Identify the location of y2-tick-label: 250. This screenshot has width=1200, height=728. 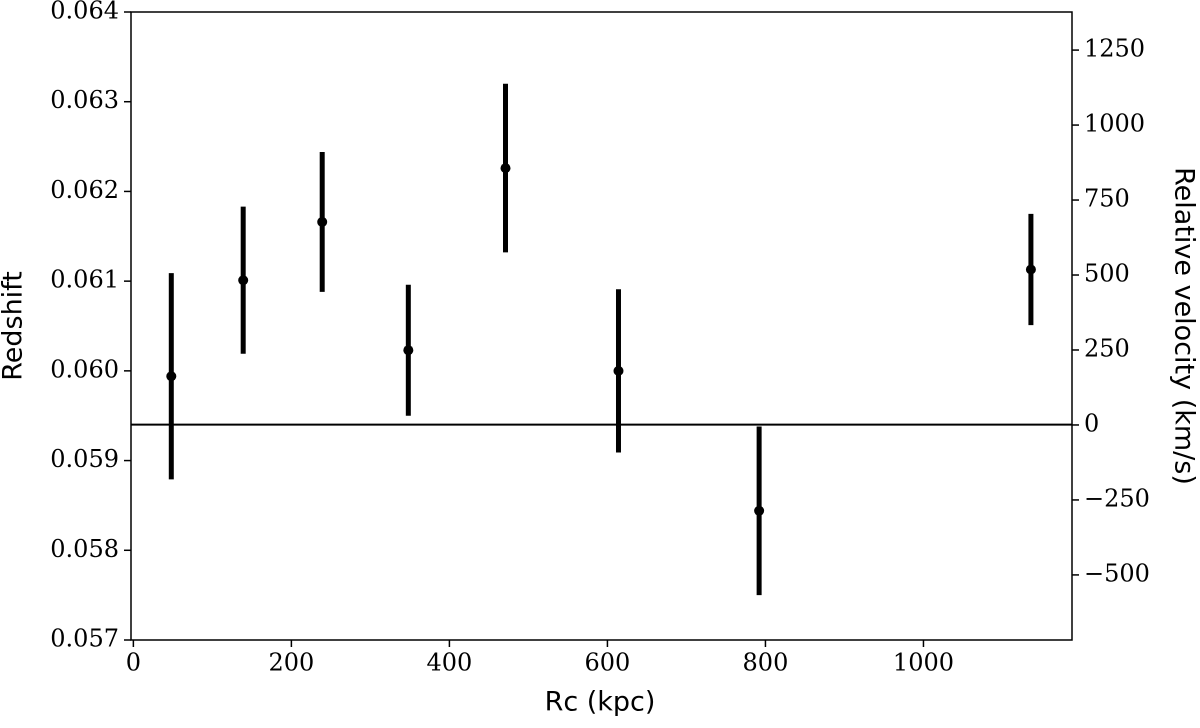
(1107, 348).